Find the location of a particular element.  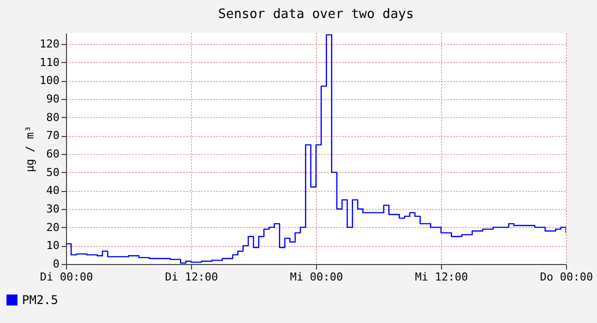

legend-label: PM2.5 is located at coordinates (40, 300).